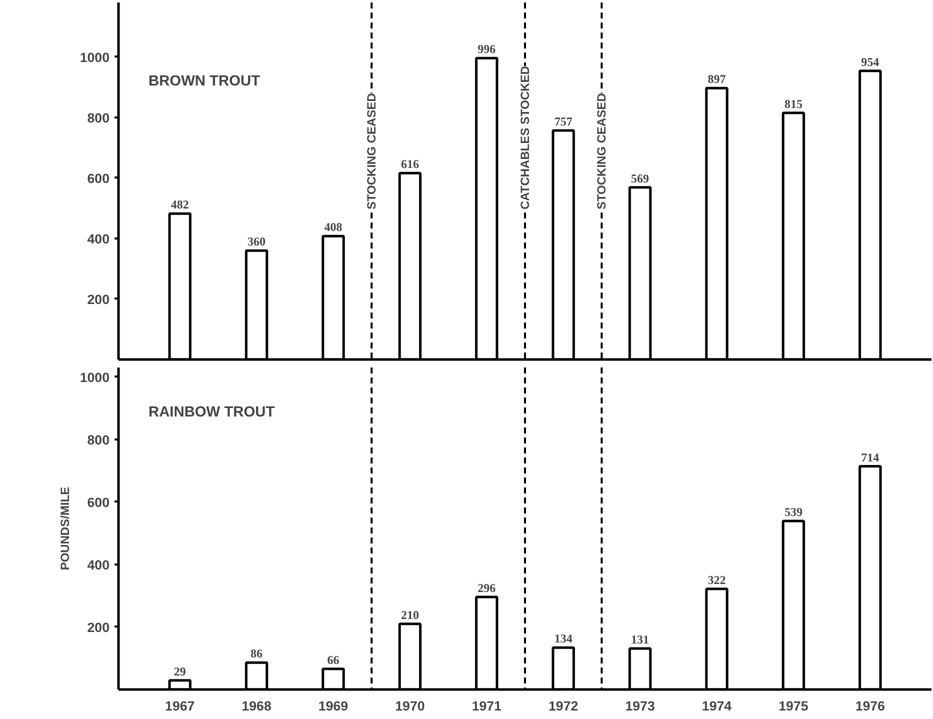  What do you see at coordinates (640, 178) in the screenshot?
I see `data-label: 569` at bounding box center [640, 178].